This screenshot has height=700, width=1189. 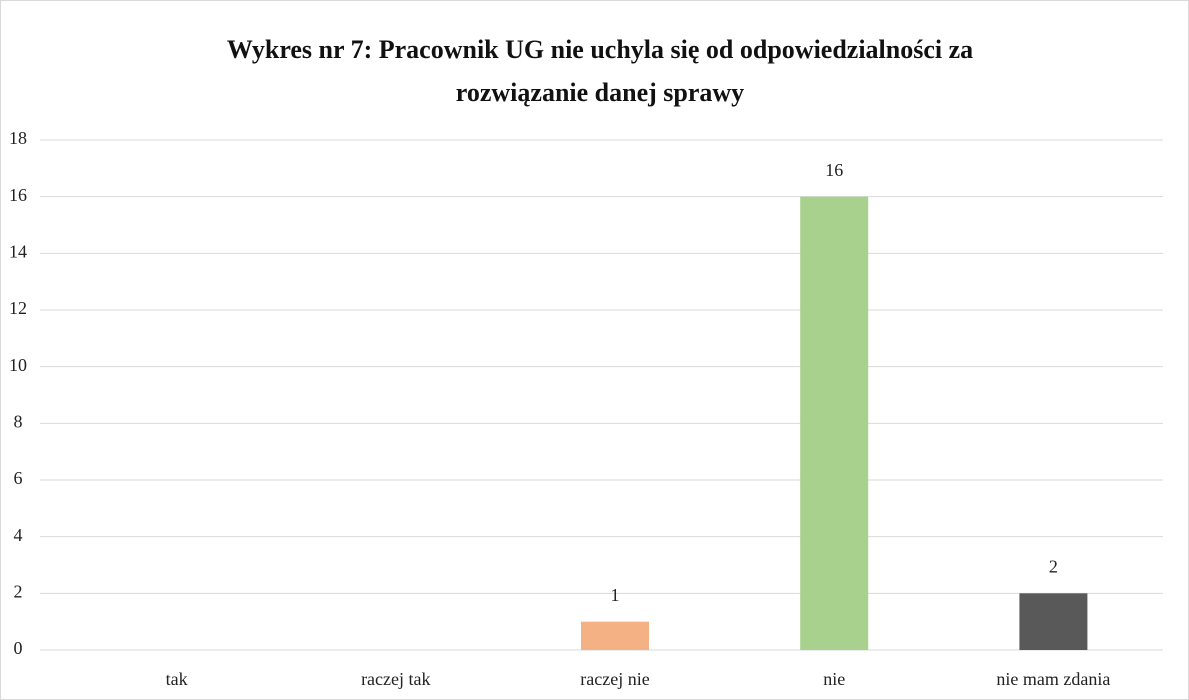 What do you see at coordinates (18, 421) in the screenshot?
I see `y-tick-label: 8` at bounding box center [18, 421].